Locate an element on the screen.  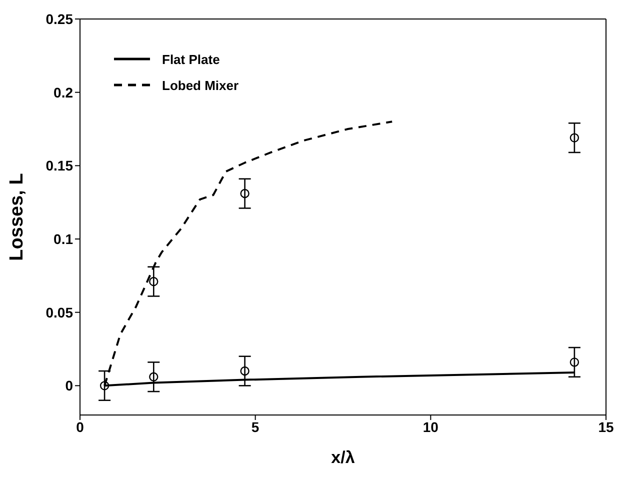
y-axis-title: Losses, L is located at coordinates (17, 216).